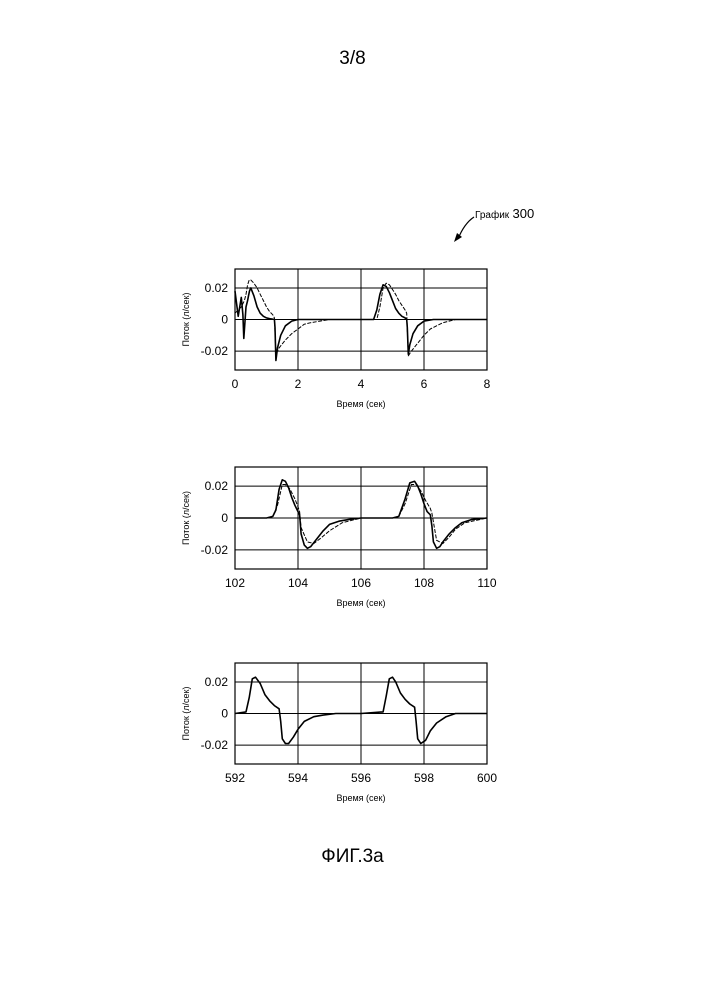  What do you see at coordinates (487, 384) in the screenshot?
I see `x-tick-label: 8` at bounding box center [487, 384].